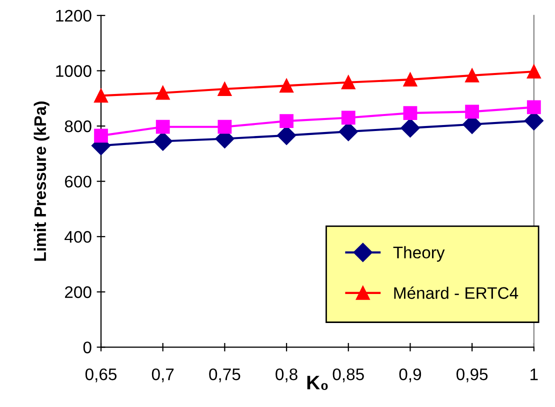 The height and width of the screenshot is (407, 555). Describe the element at coordinates (87, 348) in the screenshot. I see `y-tick-label: 0` at that location.